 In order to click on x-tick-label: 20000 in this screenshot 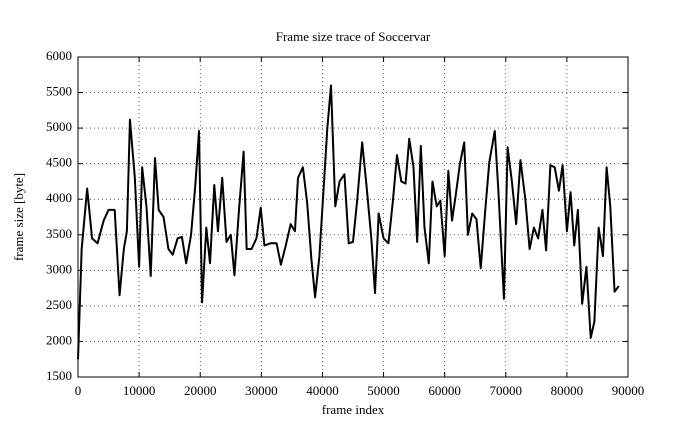, I will do `click(200, 390)`.